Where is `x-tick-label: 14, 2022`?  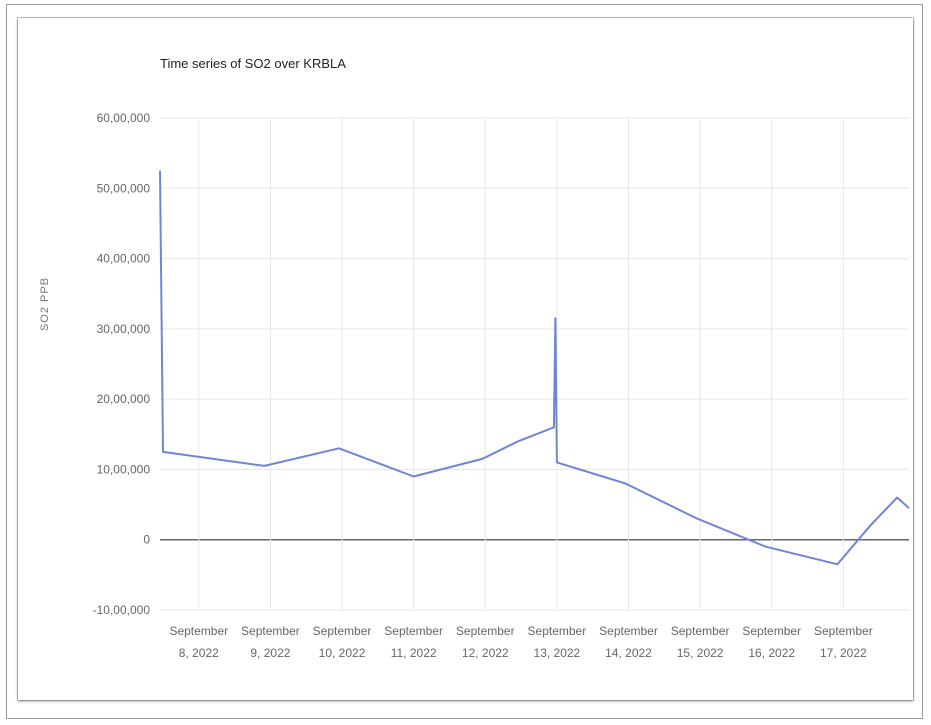 x-tick-label: 14, 2022 is located at coordinates (628, 653).